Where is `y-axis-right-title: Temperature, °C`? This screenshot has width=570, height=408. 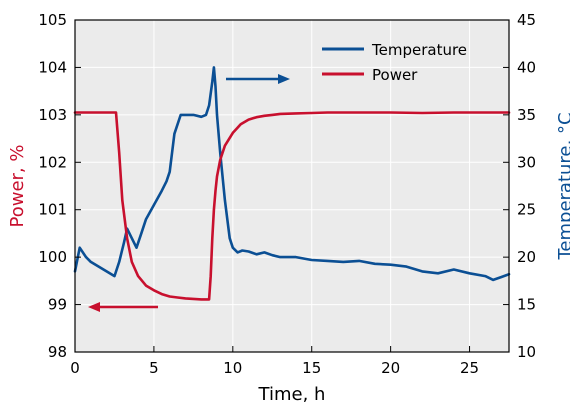 y-axis-right-title: Temperature, °C is located at coordinates (562, 186).